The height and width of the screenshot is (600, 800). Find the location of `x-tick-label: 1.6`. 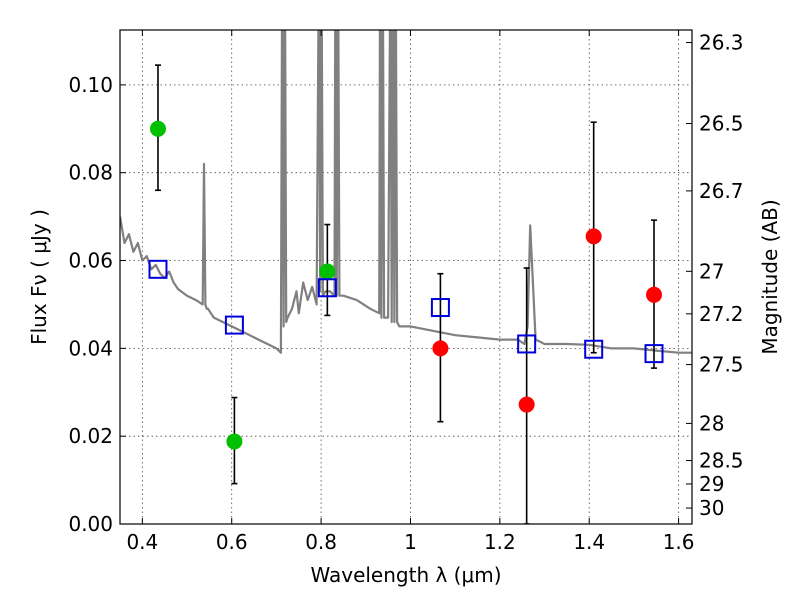

x-tick-label: 1.6 is located at coordinates (679, 542).